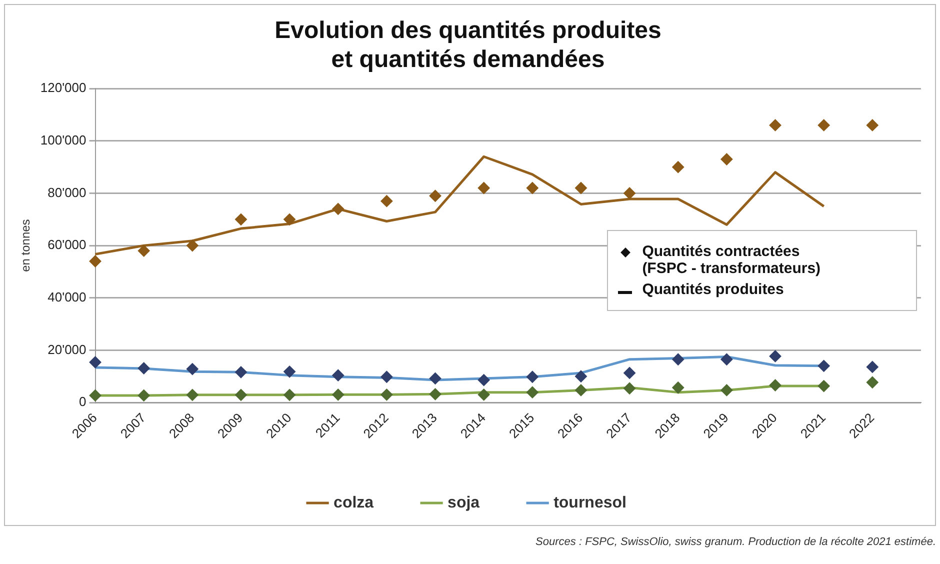 The height and width of the screenshot is (564, 940). I want to click on annotation: Quantités contractées (FSPC - transformateurs), so click(731, 259).